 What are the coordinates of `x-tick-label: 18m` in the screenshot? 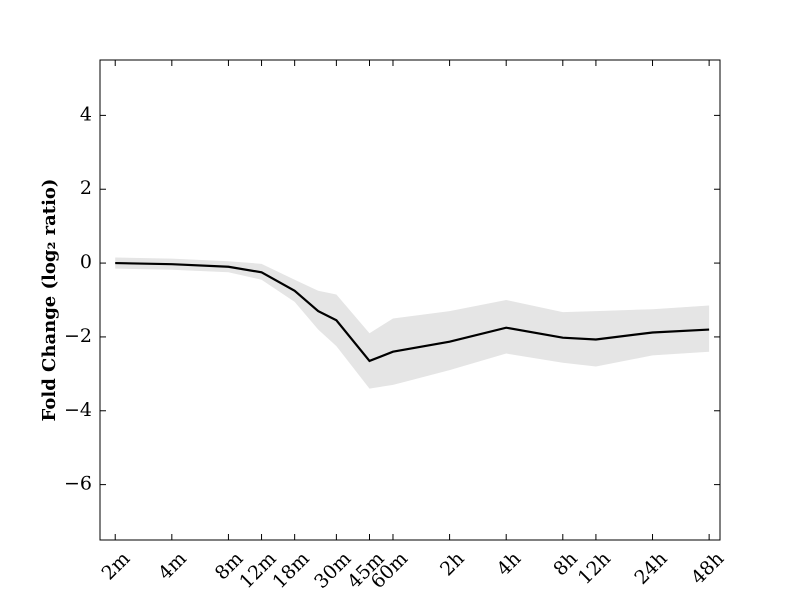 It's located at (290, 570).